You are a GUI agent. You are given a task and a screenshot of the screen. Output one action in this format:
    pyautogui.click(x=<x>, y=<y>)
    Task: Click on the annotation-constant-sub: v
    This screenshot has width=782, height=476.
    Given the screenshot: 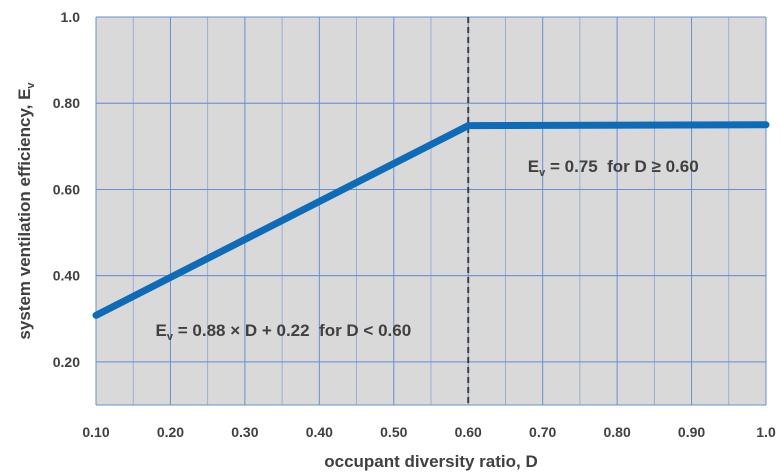 What is the action you would take?
    pyautogui.click(x=542, y=173)
    